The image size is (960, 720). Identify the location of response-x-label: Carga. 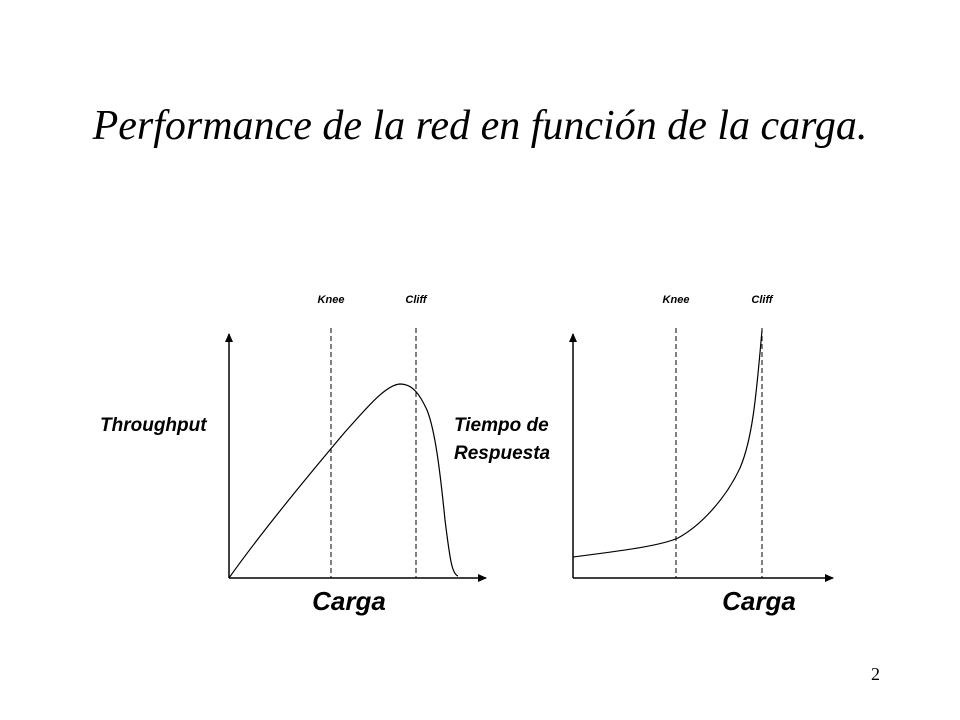
(759, 601).